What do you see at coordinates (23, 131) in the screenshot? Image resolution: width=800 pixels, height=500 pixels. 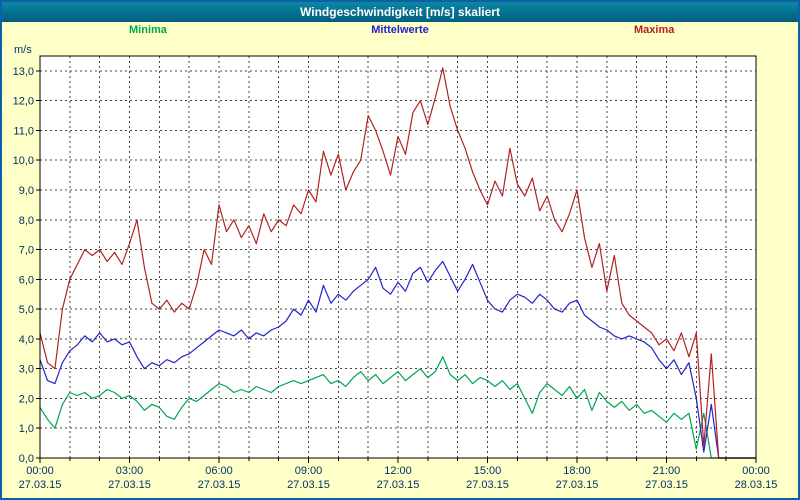 I see `y-tick-label: 11,0` at bounding box center [23, 131].